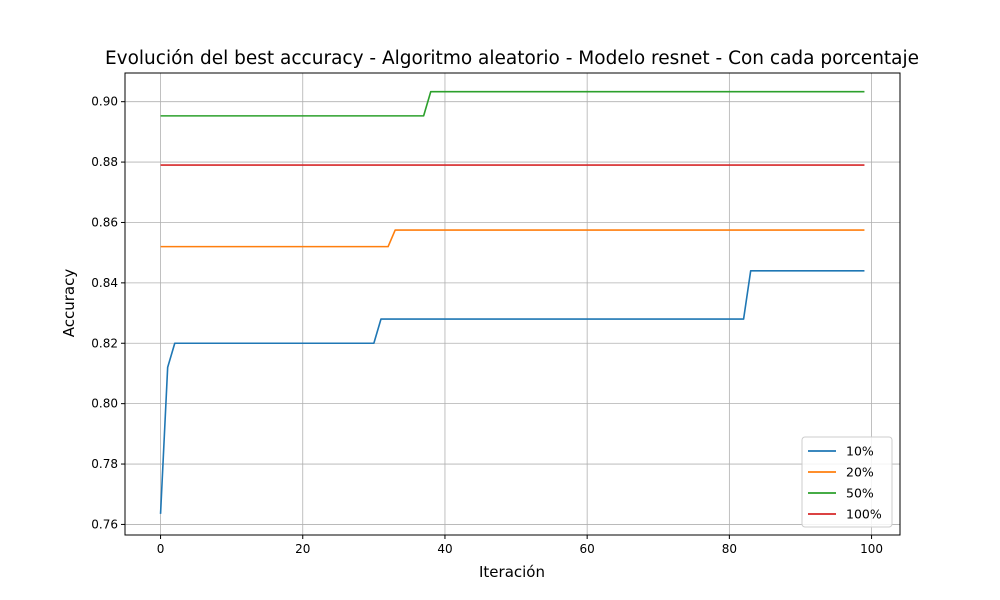 Image resolution: width=1000 pixels, height=600 pixels. I want to click on y-tick-label: 0.88, so click(104, 162).